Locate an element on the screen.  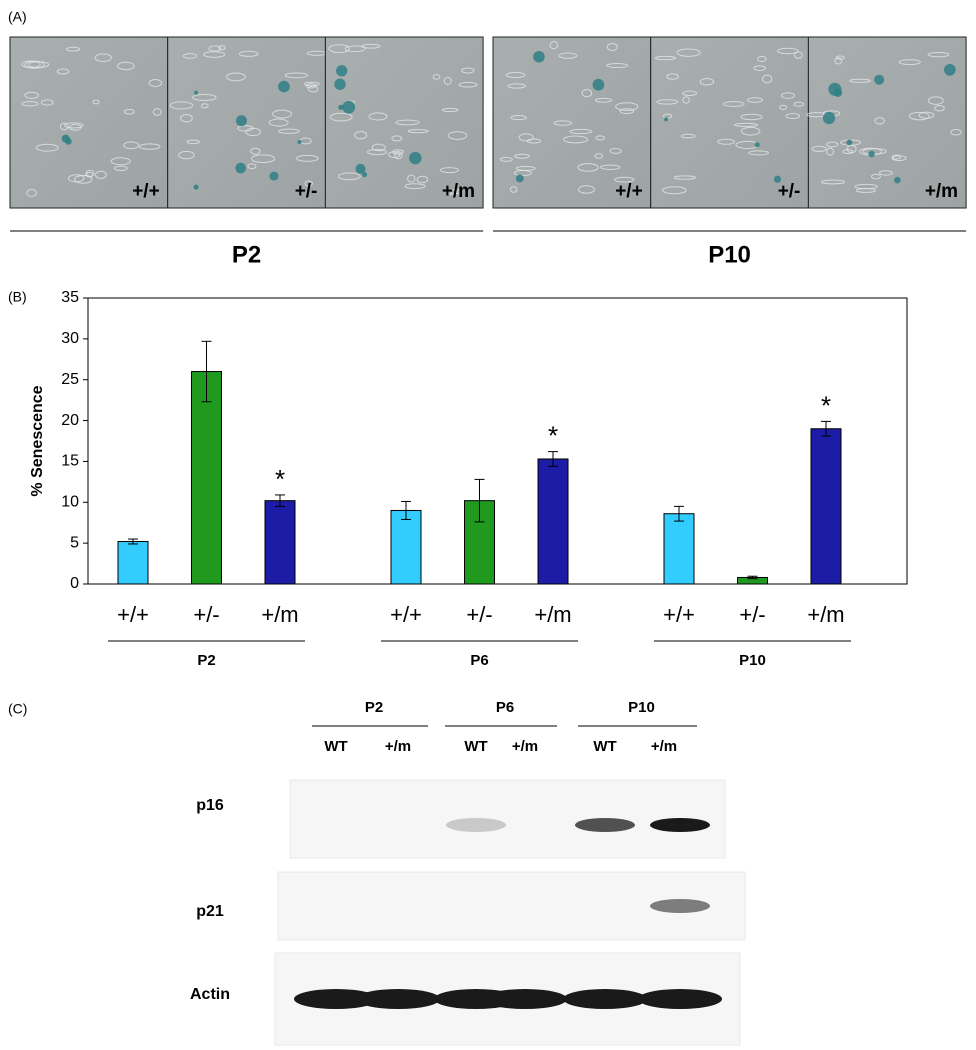
x-tick-label: +/m is located at coordinates (279, 614).